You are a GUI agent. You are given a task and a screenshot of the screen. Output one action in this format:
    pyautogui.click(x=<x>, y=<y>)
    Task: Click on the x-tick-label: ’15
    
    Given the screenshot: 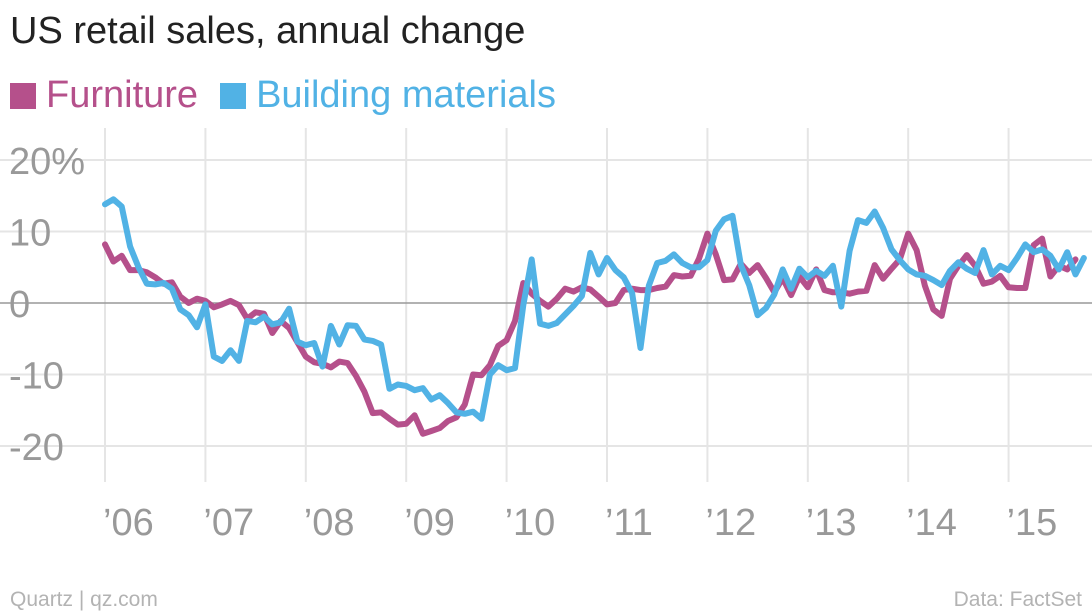 What is the action you would take?
    pyautogui.click(x=1032, y=523)
    